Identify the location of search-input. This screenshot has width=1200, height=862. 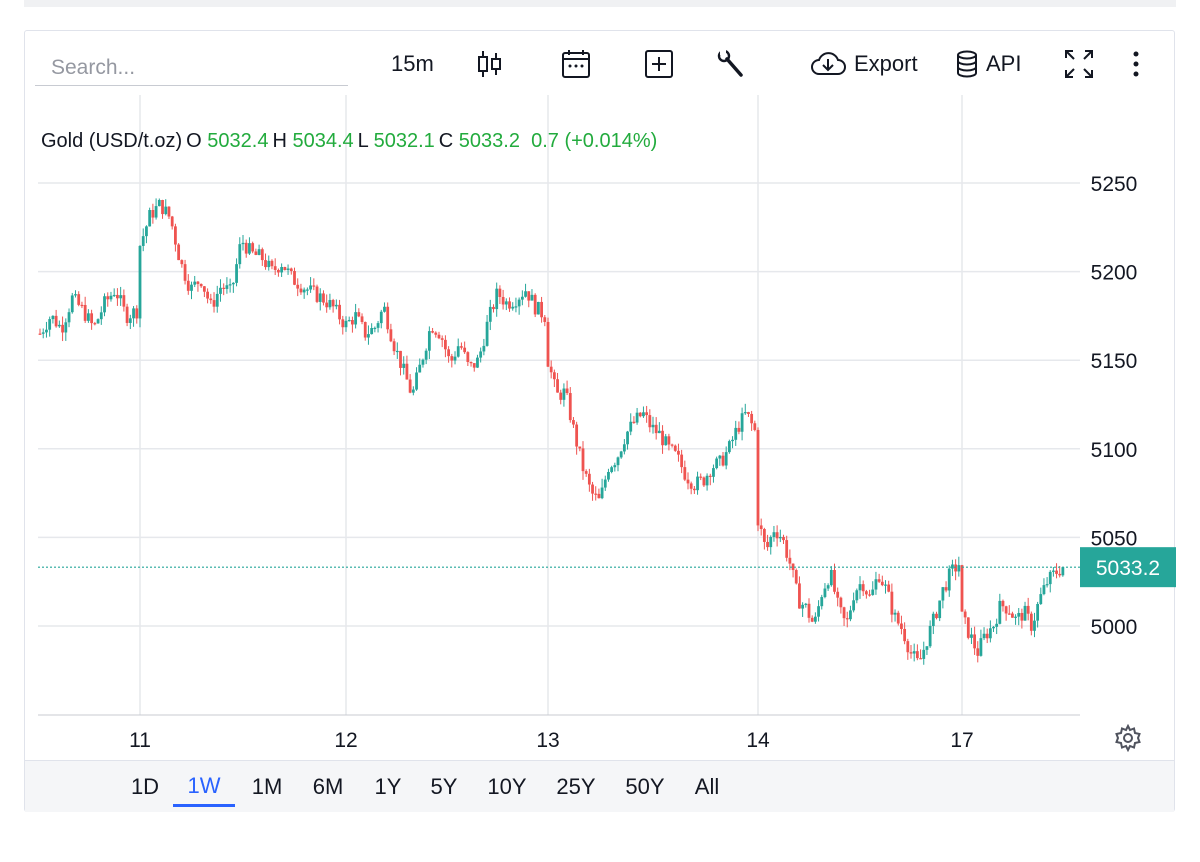
(191, 68).